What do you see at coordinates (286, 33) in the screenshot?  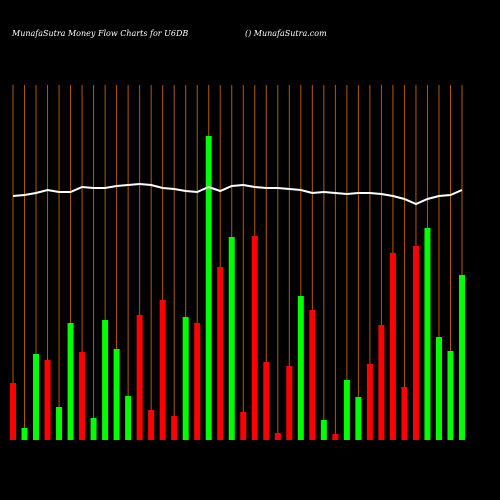 I see `chart-subtitle: () MunafaSutra.com` at bounding box center [286, 33].